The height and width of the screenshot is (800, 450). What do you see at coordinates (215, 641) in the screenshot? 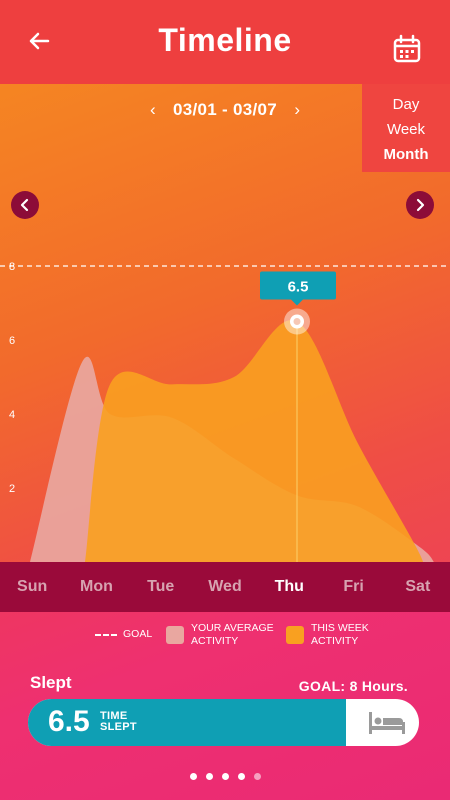
I see `legend-average-line2: ACTIVITY` at bounding box center [215, 641].